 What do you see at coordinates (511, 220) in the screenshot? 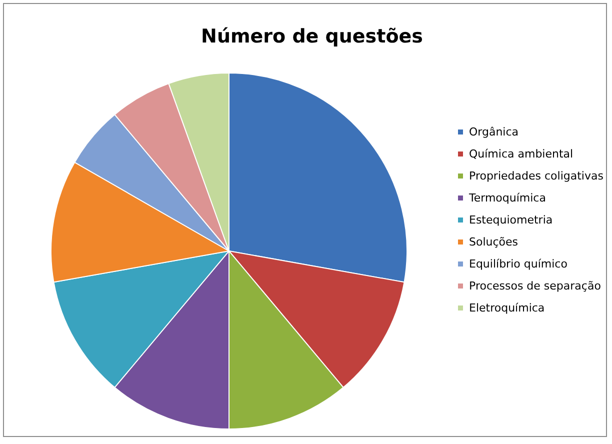
I see `legend-label: Estequiometria` at bounding box center [511, 220].